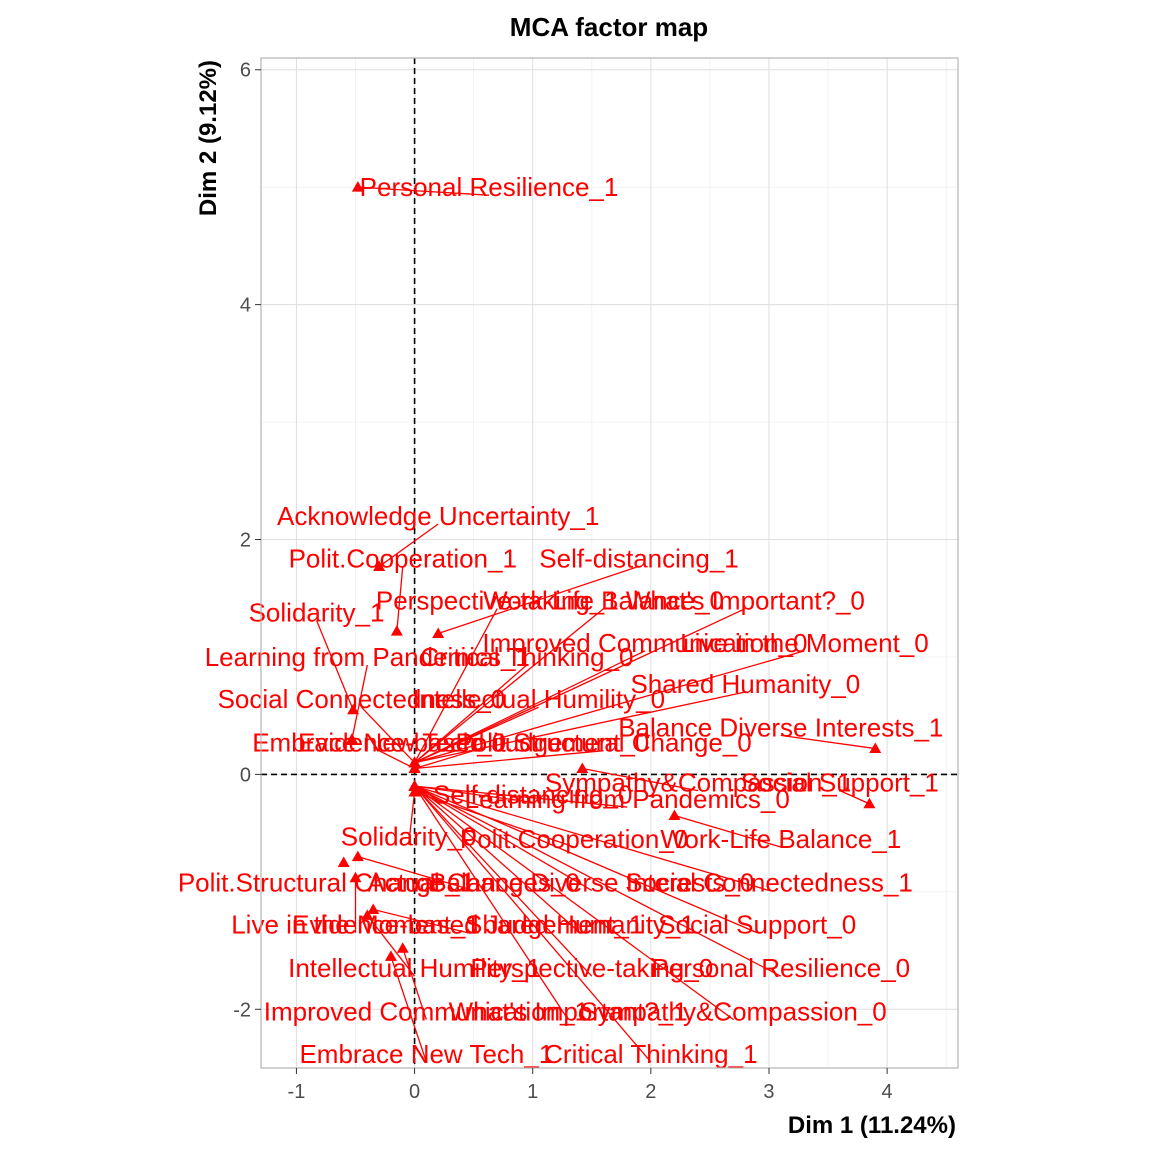  I want to click on point-label: Social Support_0, so click(757, 925).